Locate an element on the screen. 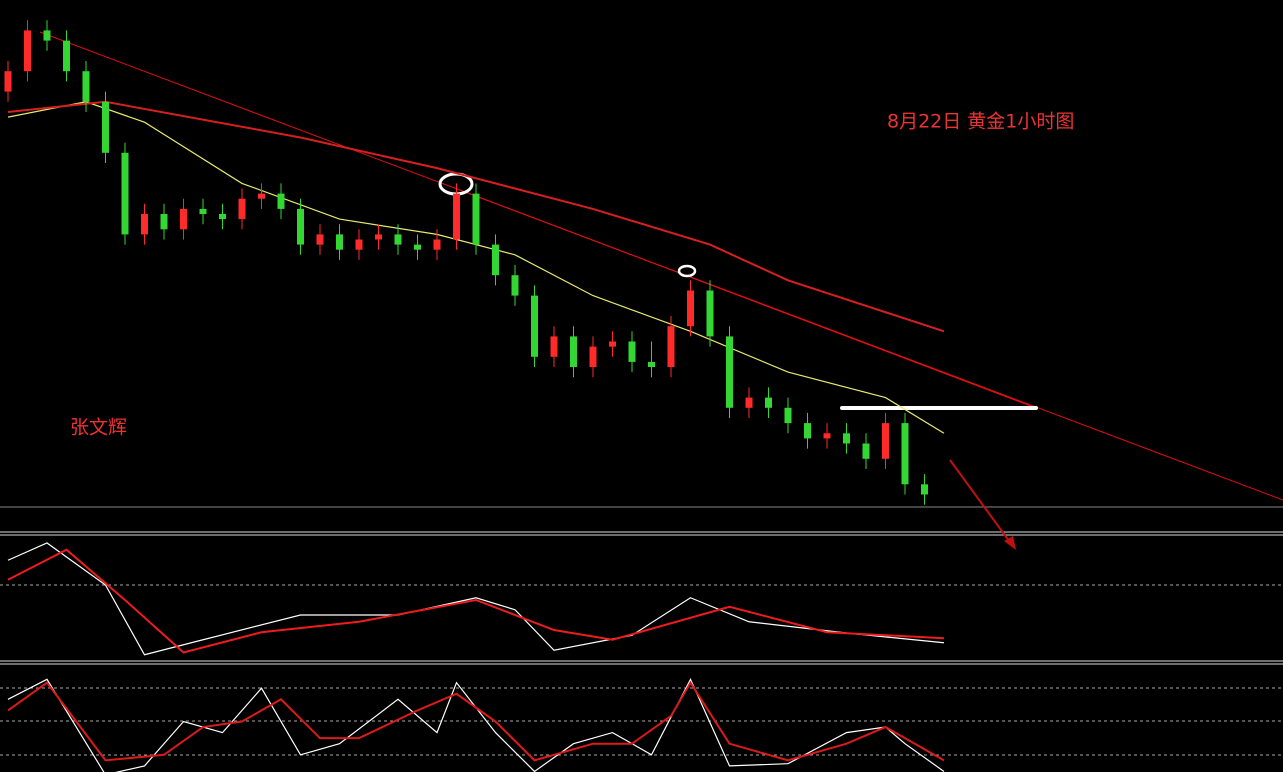 Image resolution: width=1283 pixels, height=772 pixels. indicator-pane is located at coordinates (476, 724).